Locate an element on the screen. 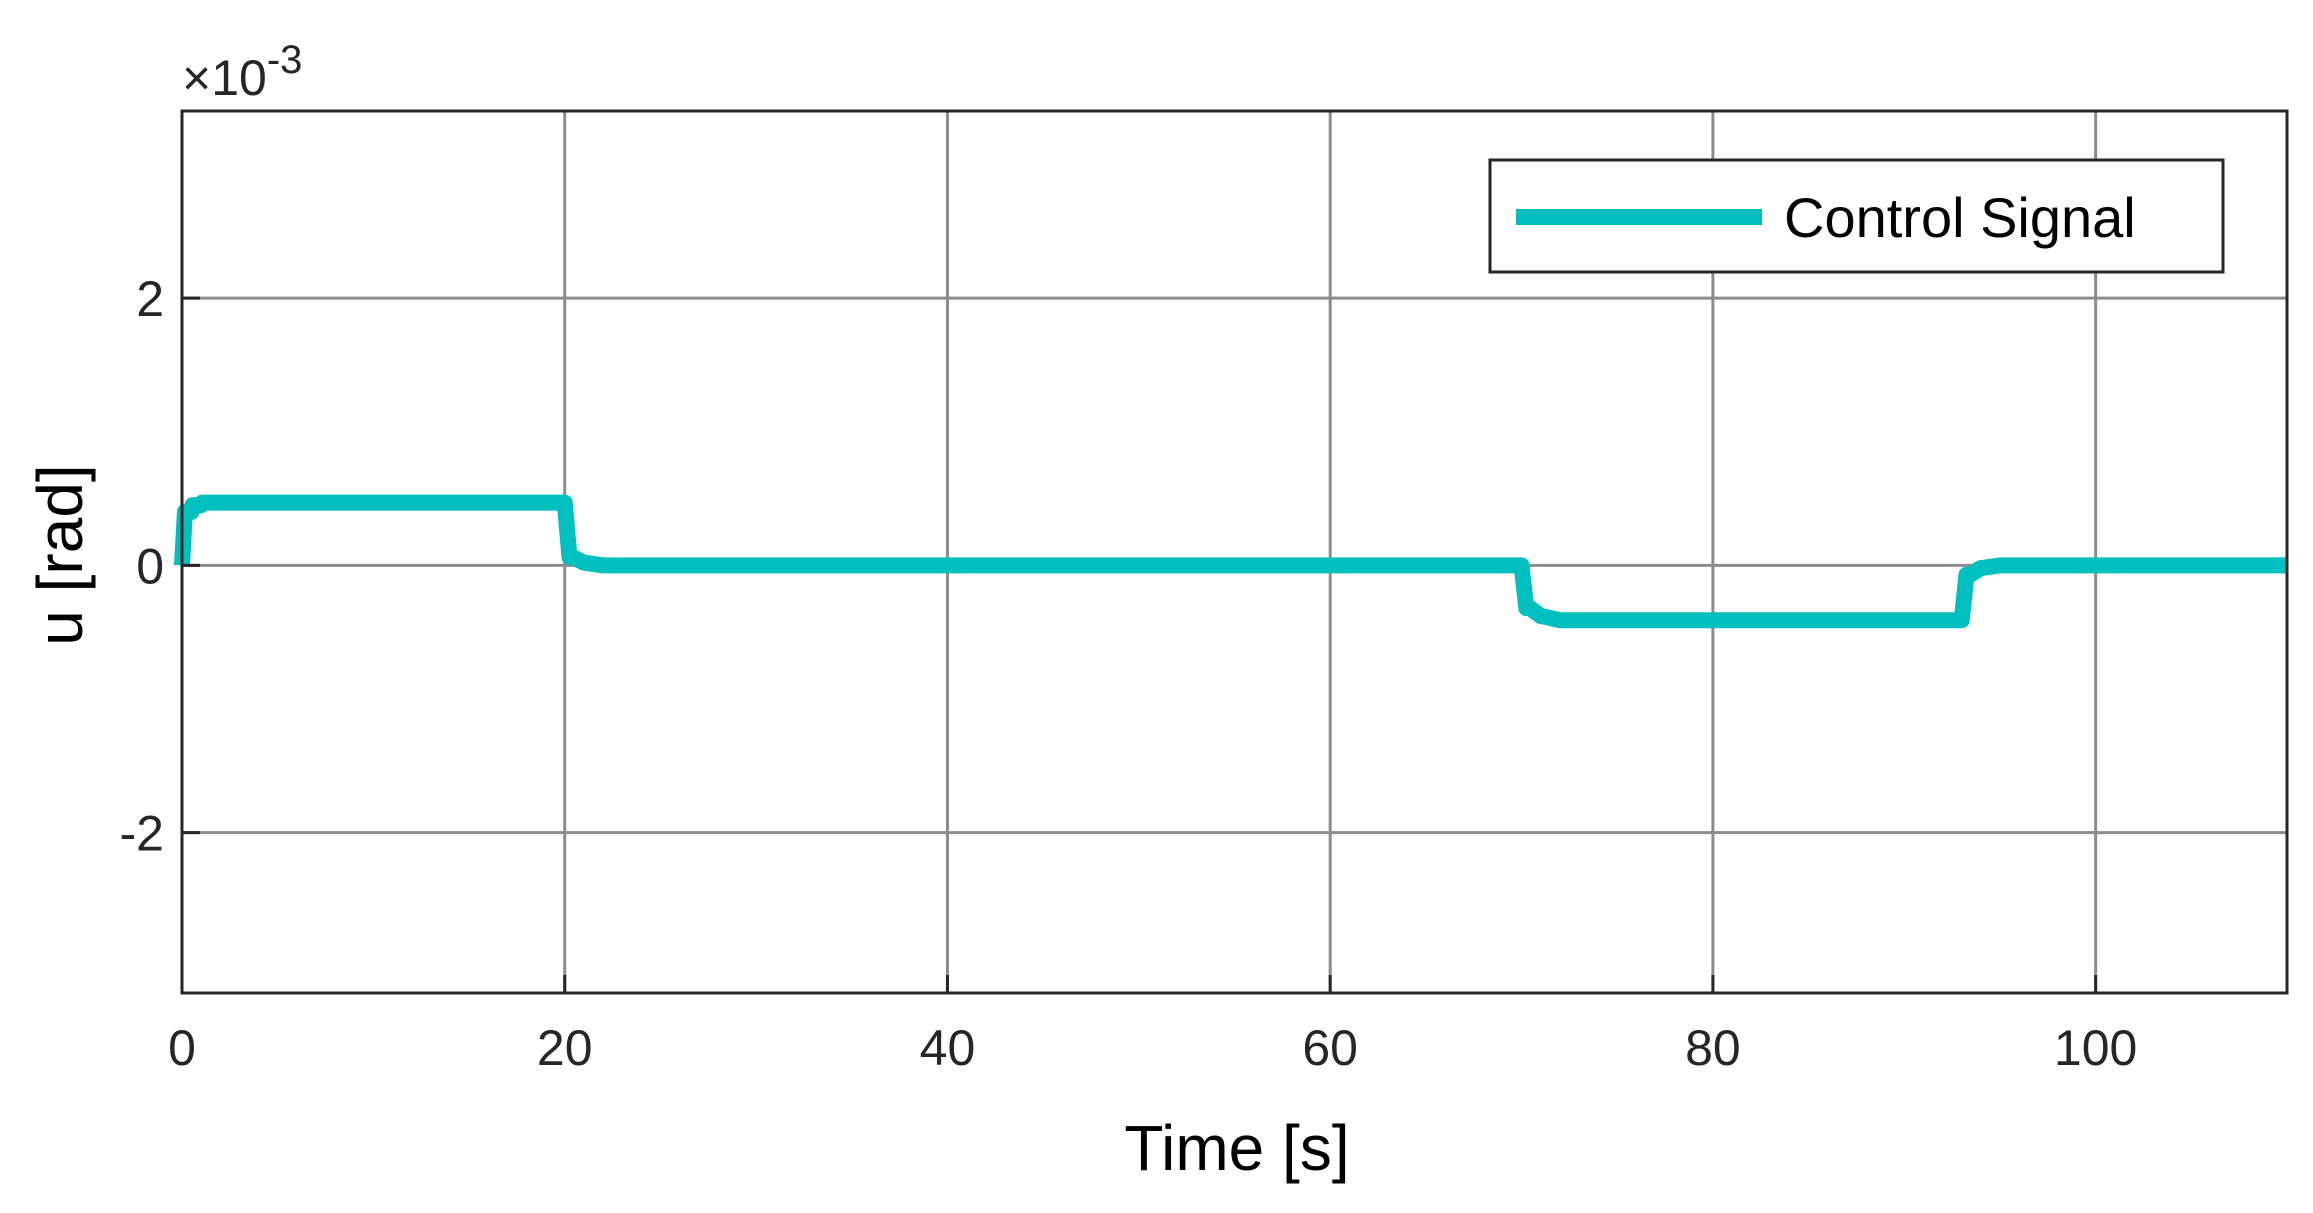 The height and width of the screenshot is (1213, 2313). y-tick-label: -2 is located at coordinates (142, 834).